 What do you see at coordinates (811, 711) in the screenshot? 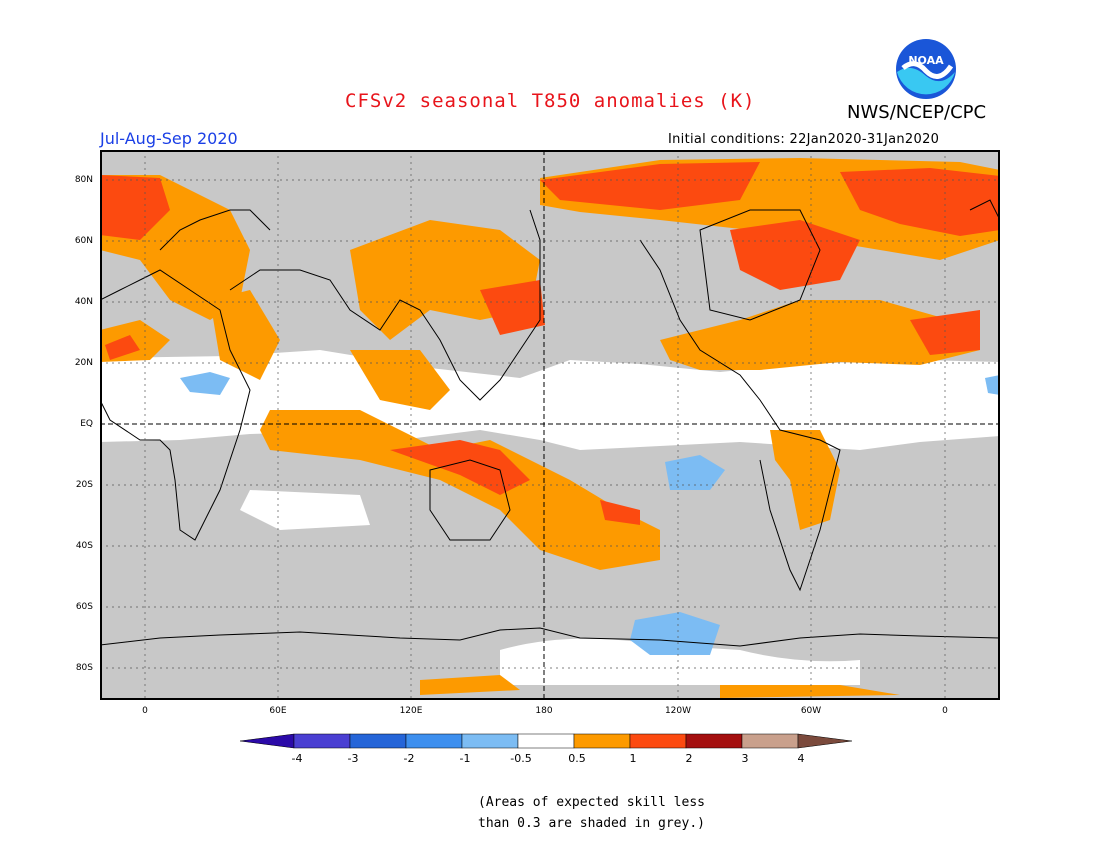
I see `lon-label: 60W` at bounding box center [811, 711].